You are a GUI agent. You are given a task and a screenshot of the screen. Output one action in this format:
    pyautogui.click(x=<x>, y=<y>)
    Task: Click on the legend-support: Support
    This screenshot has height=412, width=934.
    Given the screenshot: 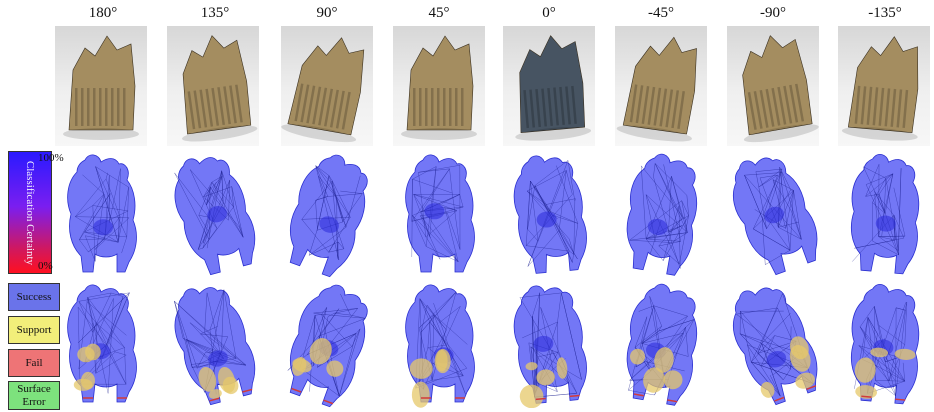 What is the action you would take?
    pyautogui.click(x=34, y=330)
    